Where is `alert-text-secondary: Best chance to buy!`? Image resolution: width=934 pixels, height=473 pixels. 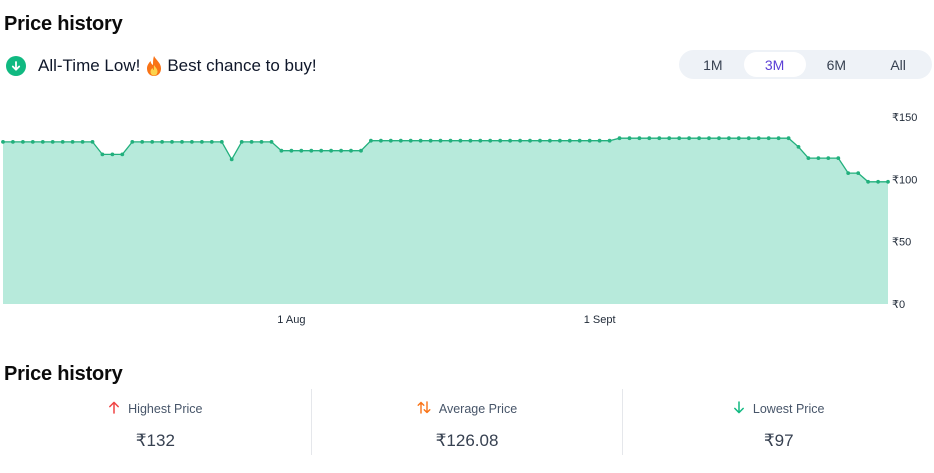
alert-text-secondary: Best chance to buy! is located at coordinates (242, 65).